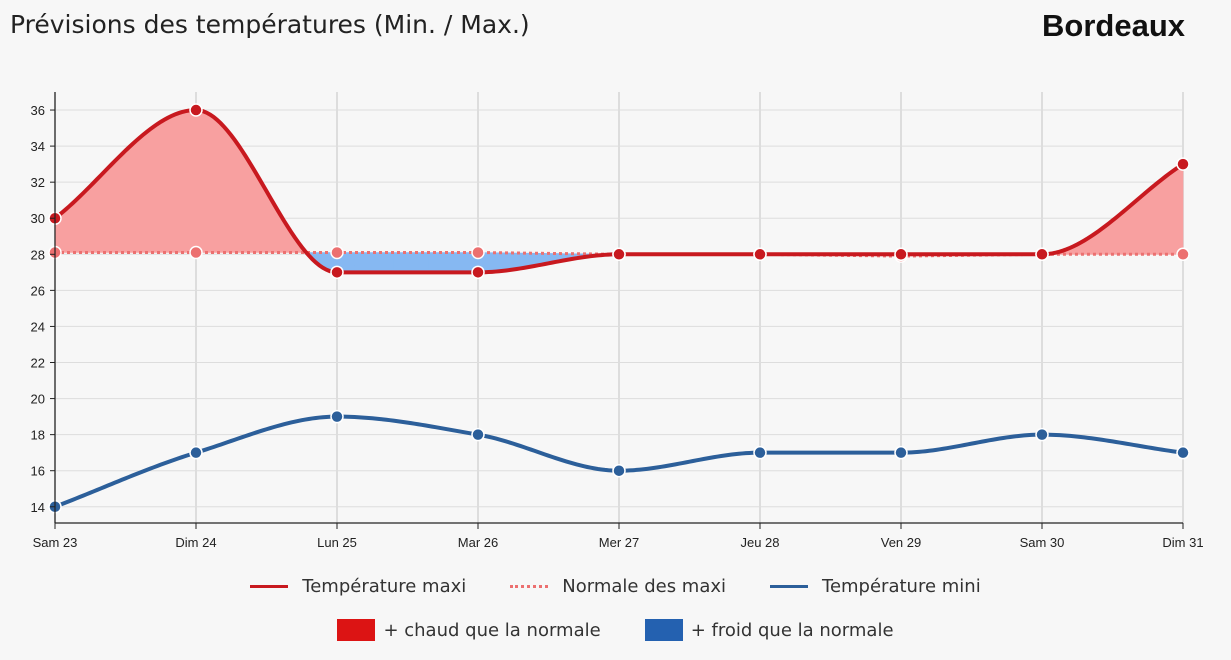 Image resolution: width=1231 pixels, height=660 pixels. I want to click on legend-item-warm: + chaud que la normale, so click(469, 630).